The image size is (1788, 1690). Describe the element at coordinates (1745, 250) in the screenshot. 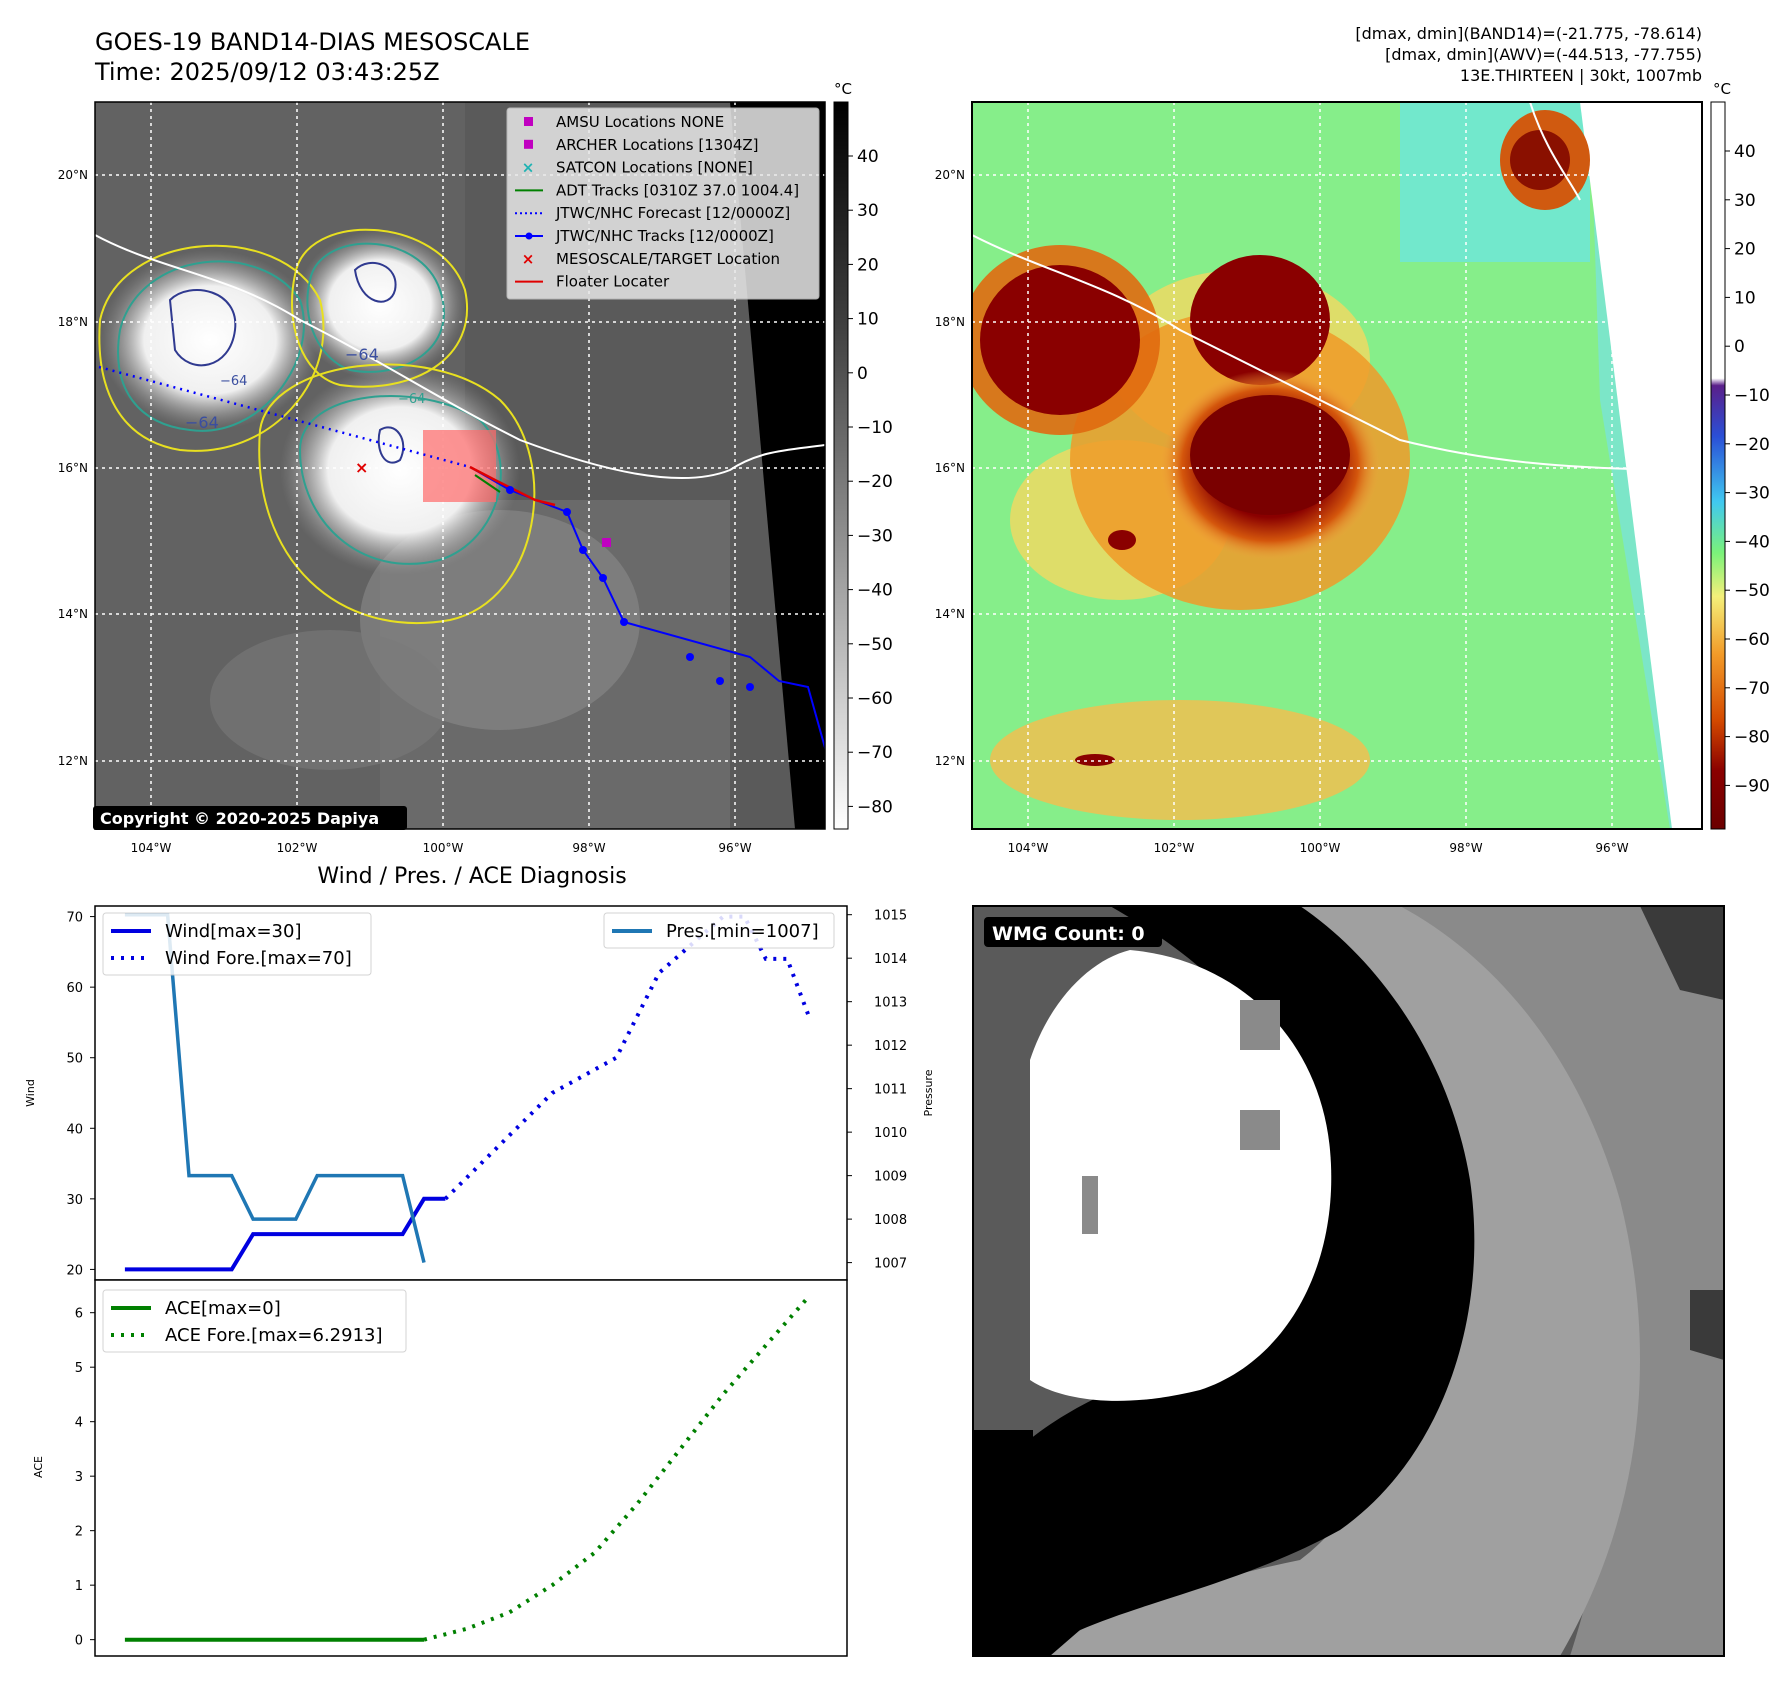

I see `awv-colorbar-tick-label: 20` at that location.